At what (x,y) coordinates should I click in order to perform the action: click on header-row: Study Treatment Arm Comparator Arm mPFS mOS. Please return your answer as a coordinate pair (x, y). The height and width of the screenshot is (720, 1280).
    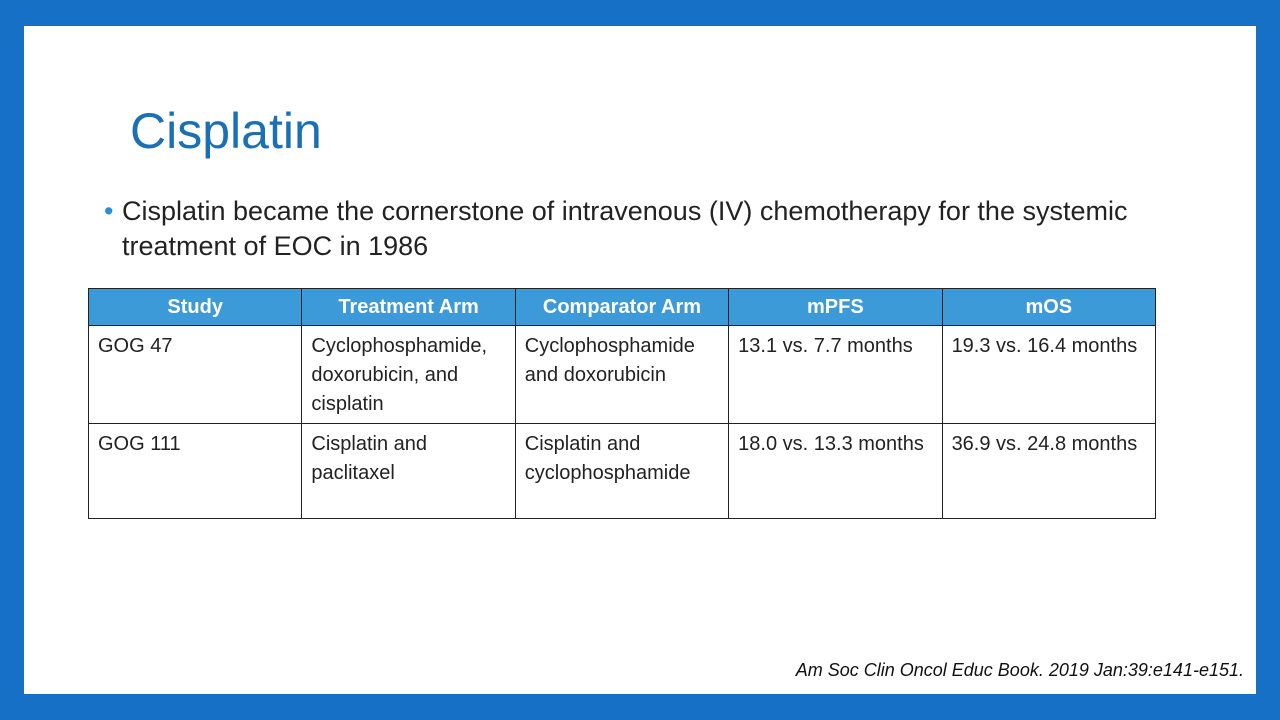
    Looking at the image, I should click on (622, 307).